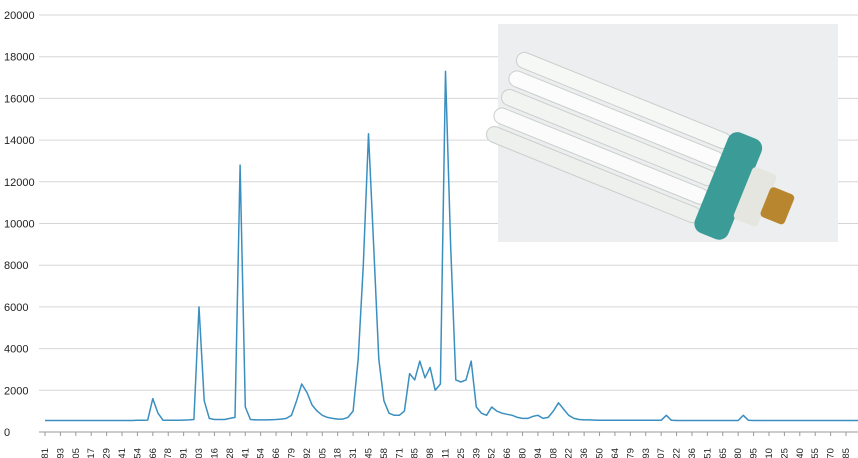 The width and height of the screenshot is (858, 458). I want to click on x-tick-label: 329, so click(107, 453).